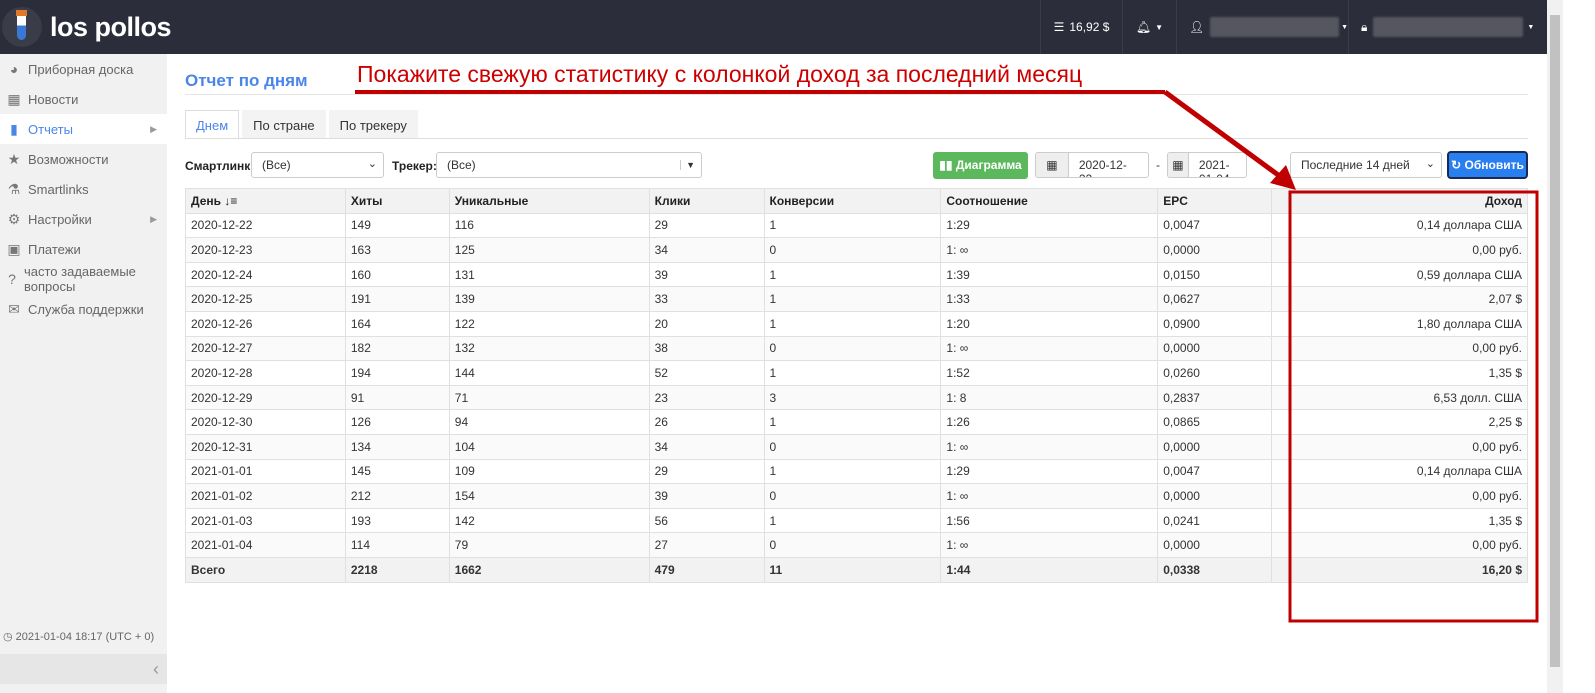 This screenshot has width=1595, height=693. Describe the element at coordinates (1487, 165) in the screenshot. I see `refresh-button: ↻ Обновить` at that location.